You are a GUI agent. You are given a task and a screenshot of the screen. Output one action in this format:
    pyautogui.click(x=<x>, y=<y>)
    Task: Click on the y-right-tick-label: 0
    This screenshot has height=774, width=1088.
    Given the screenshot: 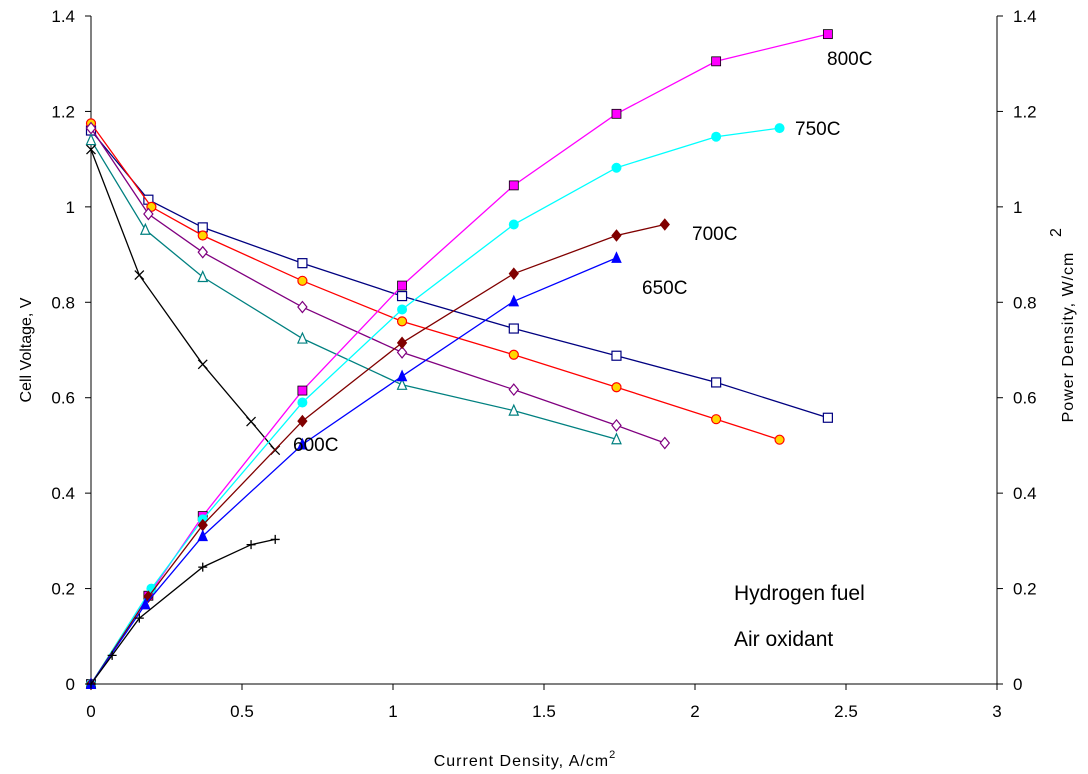 What is the action you would take?
    pyautogui.click(x=1017, y=684)
    